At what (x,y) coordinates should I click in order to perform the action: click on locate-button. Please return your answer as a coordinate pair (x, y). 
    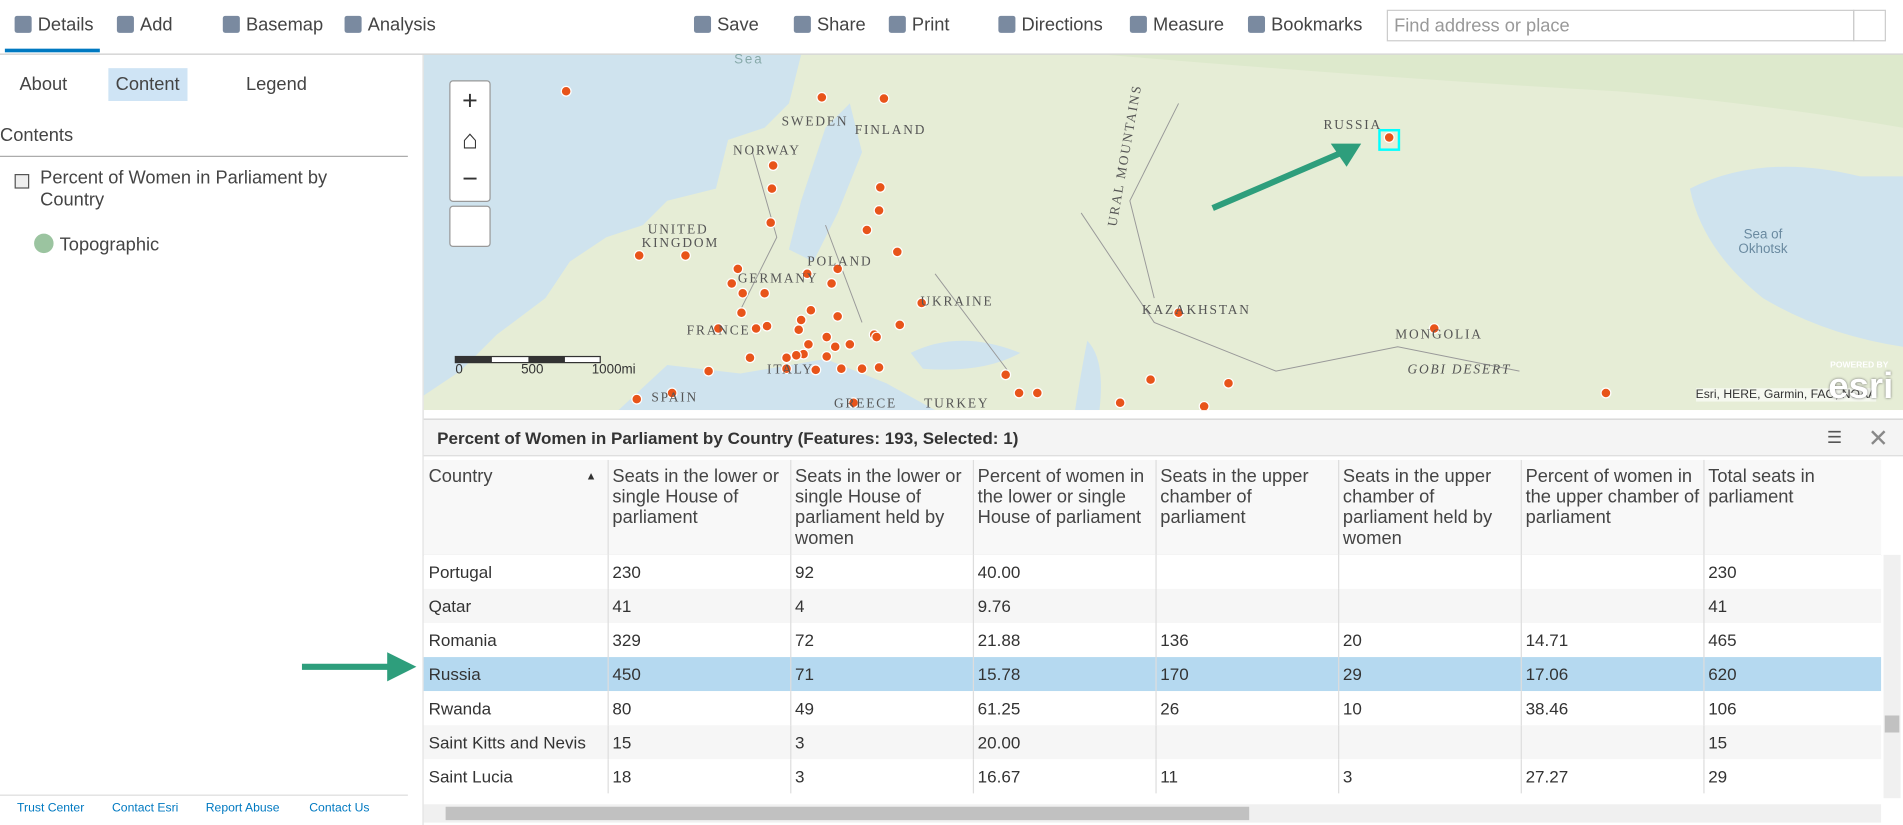
    Looking at the image, I should click on (470, 226).